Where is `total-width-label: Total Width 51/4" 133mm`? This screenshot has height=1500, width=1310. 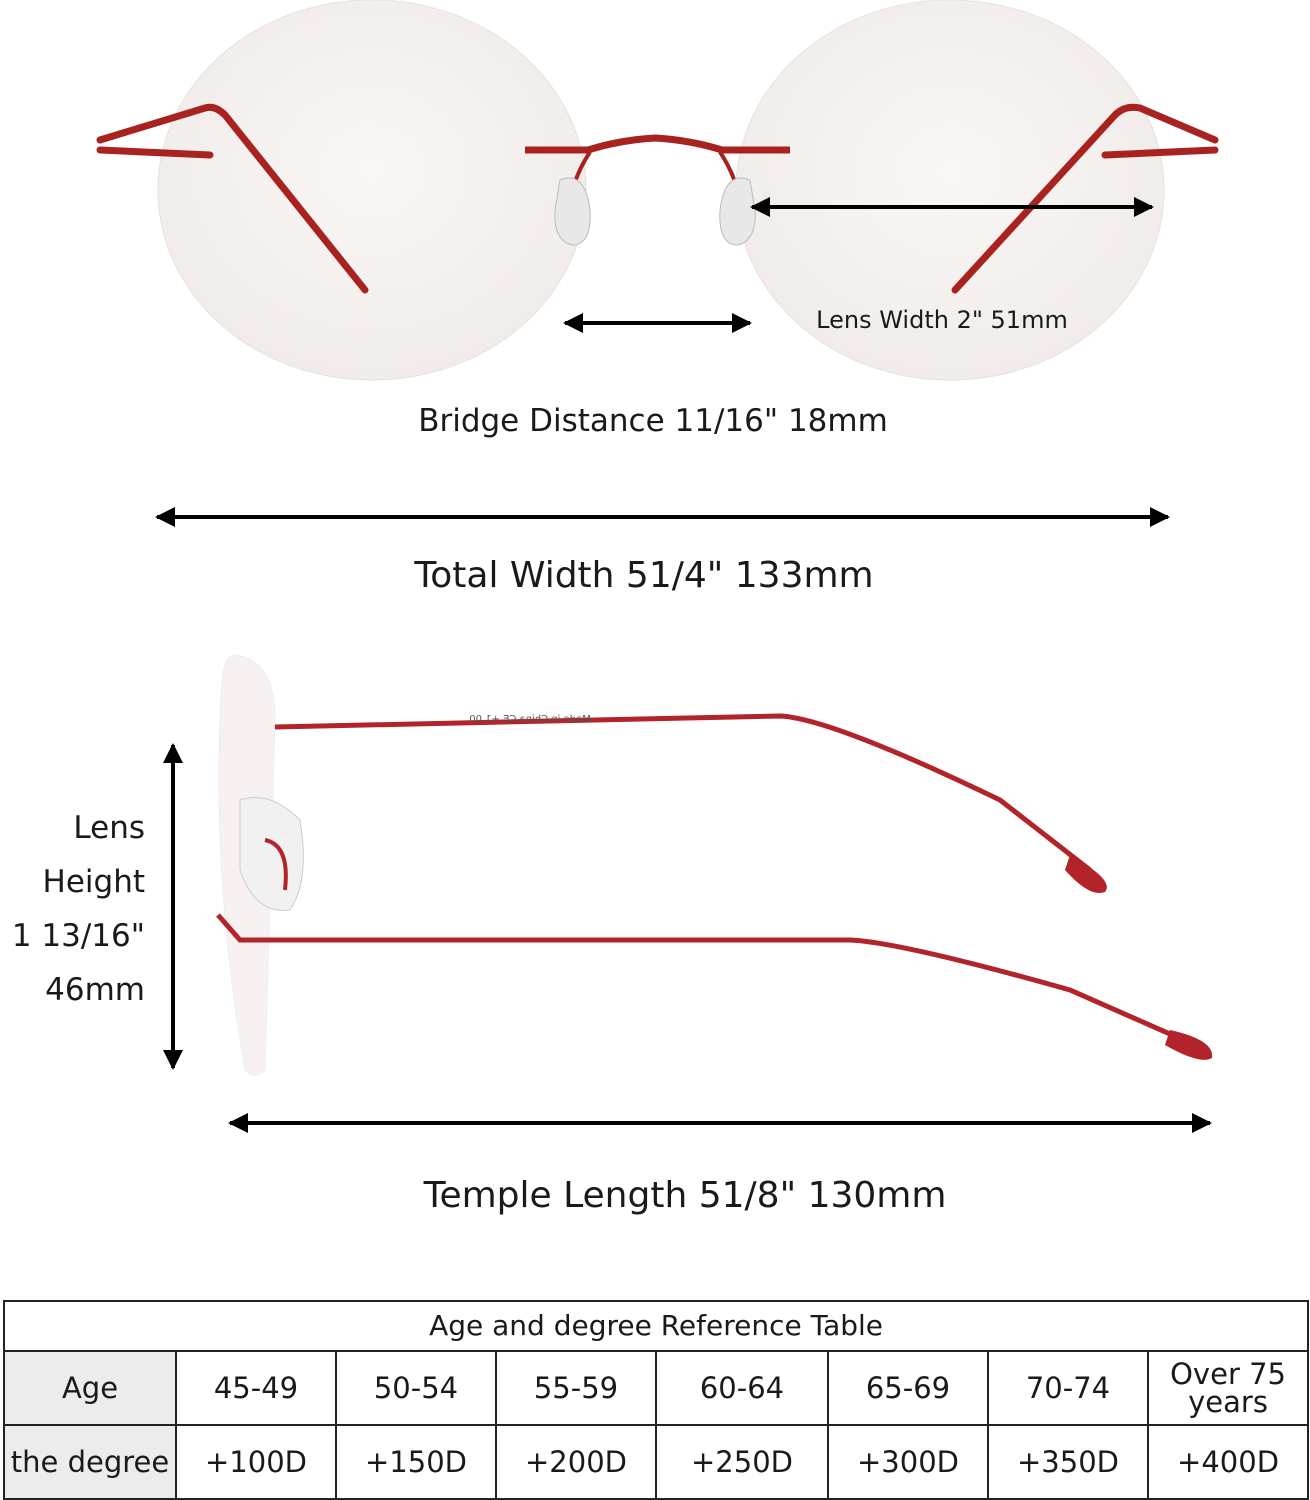
total-width-label: Total Width 51/4" 133mm is located at coordinates (643, 575).